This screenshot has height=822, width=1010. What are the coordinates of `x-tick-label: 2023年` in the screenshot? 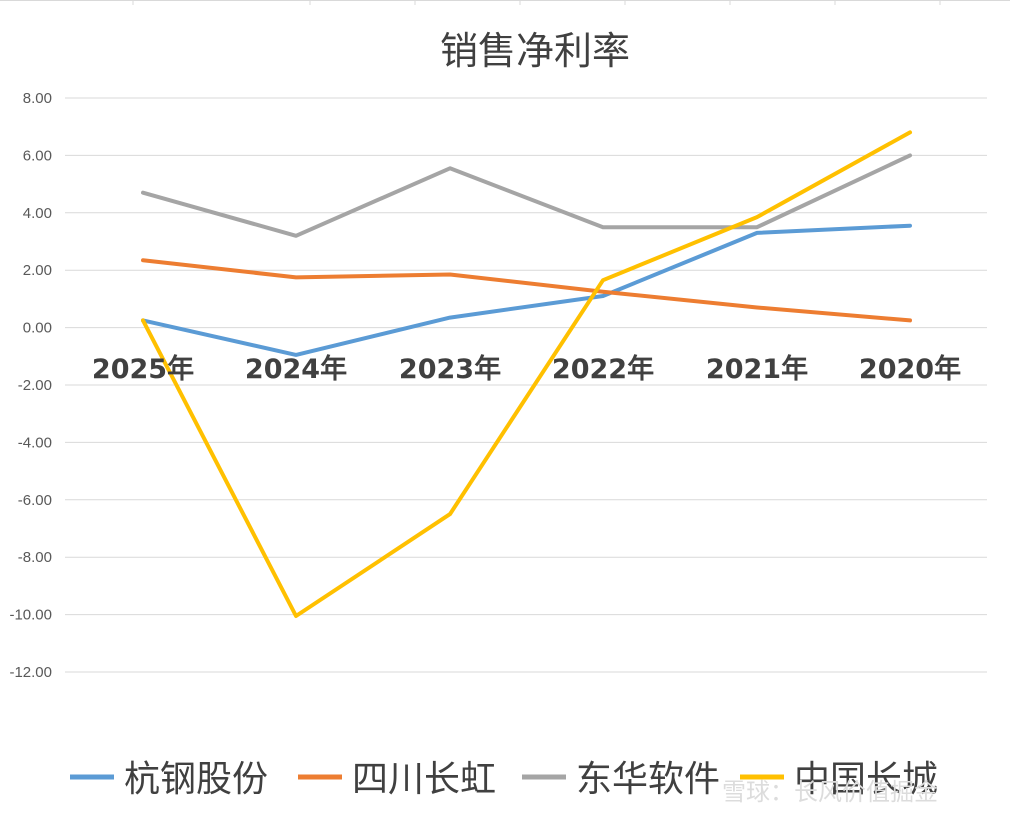 It's located at (450, 369).